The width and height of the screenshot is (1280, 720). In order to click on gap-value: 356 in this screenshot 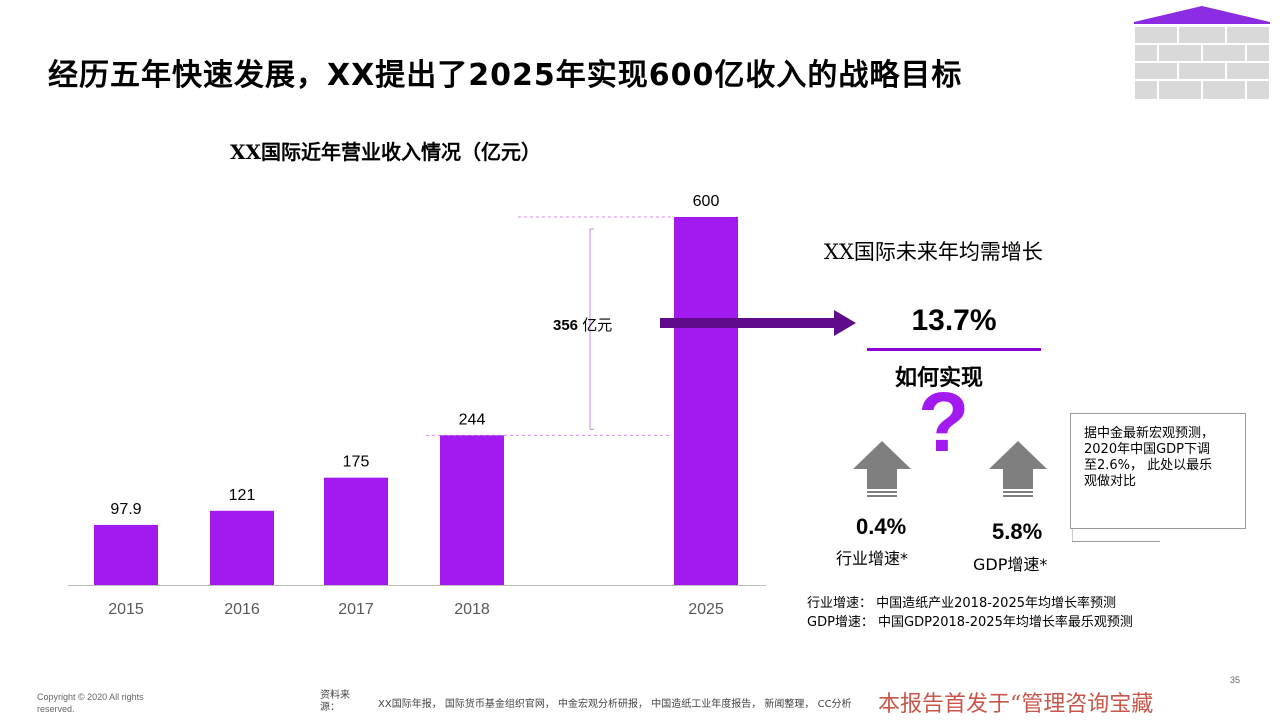, I will do `click(566, 325)`.